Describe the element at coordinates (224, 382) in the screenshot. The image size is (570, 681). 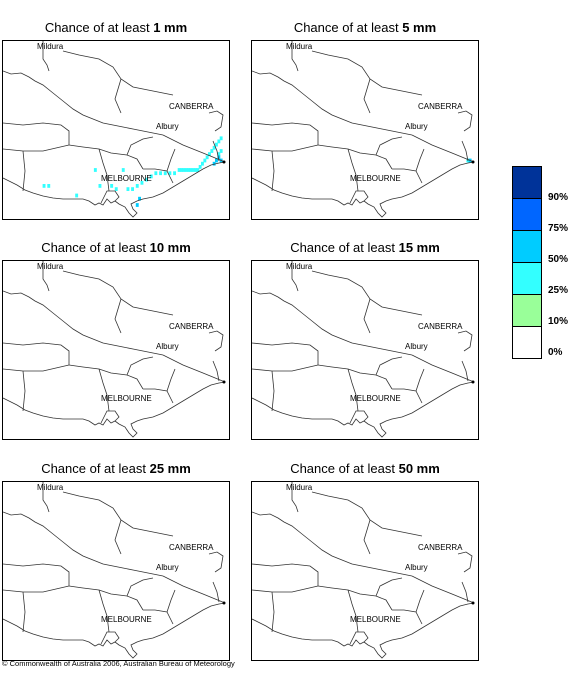
I see `location-marker` at that location.